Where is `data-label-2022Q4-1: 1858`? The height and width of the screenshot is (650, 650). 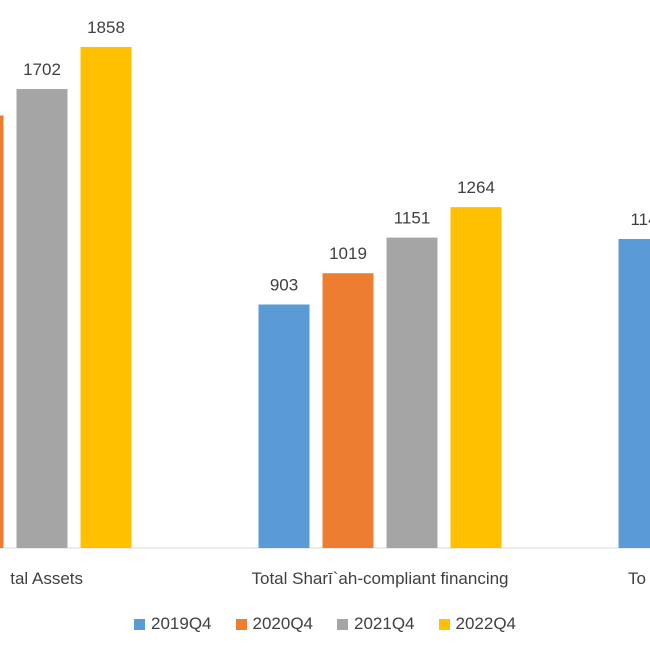
data-label-2022Q4-1: 1858 is located at coordinates (106, 27).